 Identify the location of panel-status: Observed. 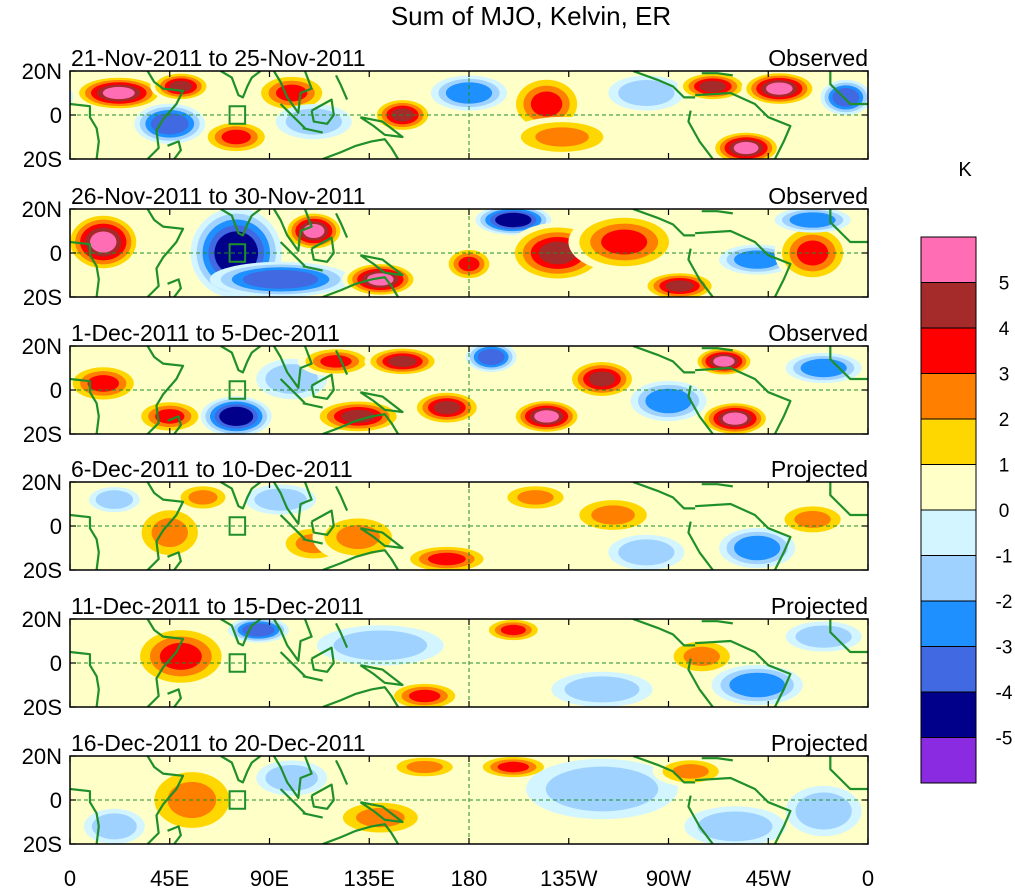
(818, 196).